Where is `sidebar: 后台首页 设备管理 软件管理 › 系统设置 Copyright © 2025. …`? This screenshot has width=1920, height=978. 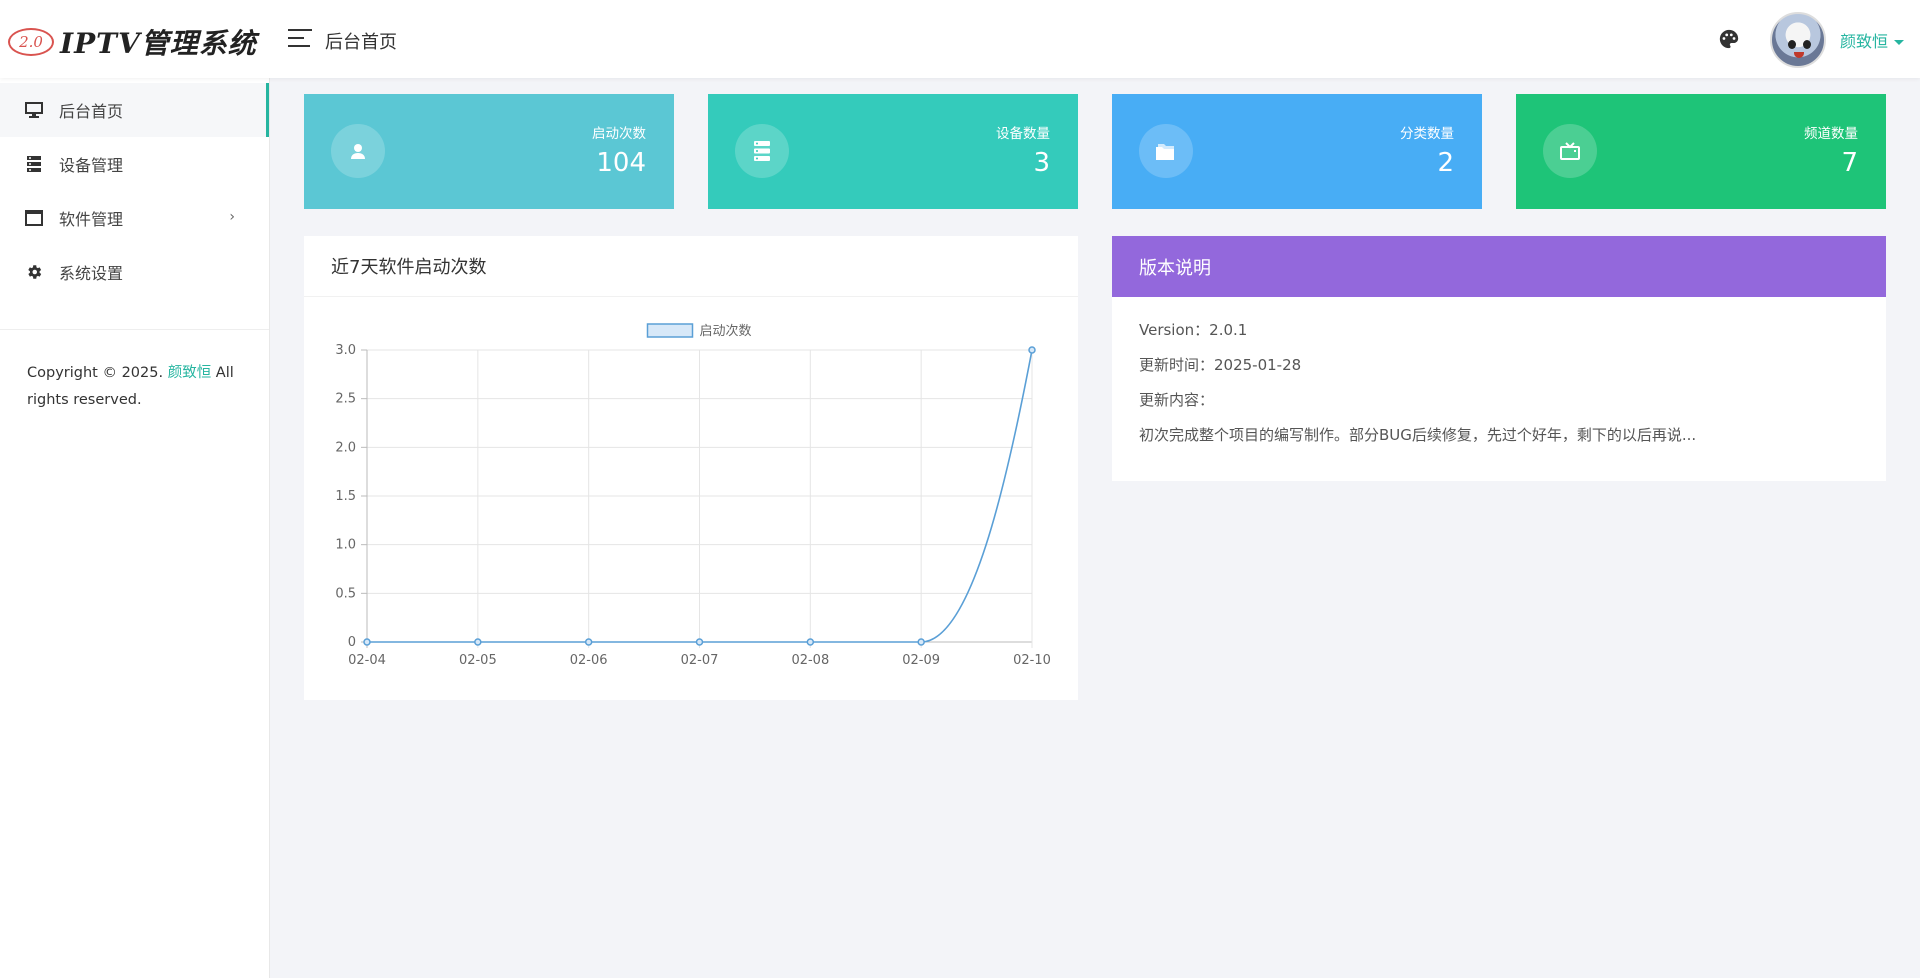
sidebar: 后台首页 设备管理 软件管理 › 系统设置 Copyright © 2025. … is located at coordinates (135, 528).